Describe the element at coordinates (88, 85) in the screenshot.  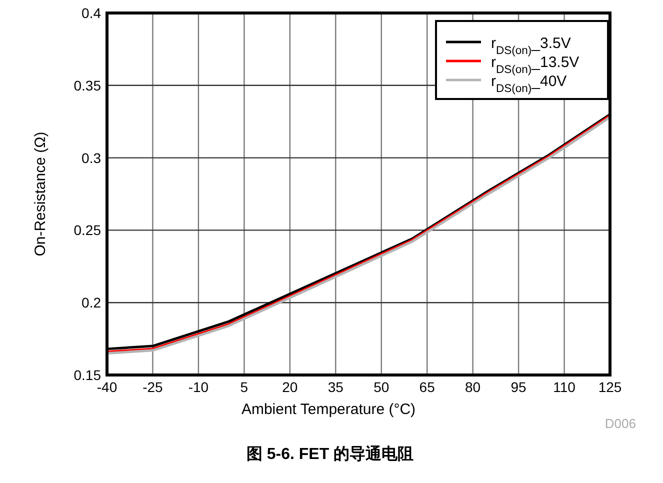
I see `y-tick-label: 0.35` at that location.